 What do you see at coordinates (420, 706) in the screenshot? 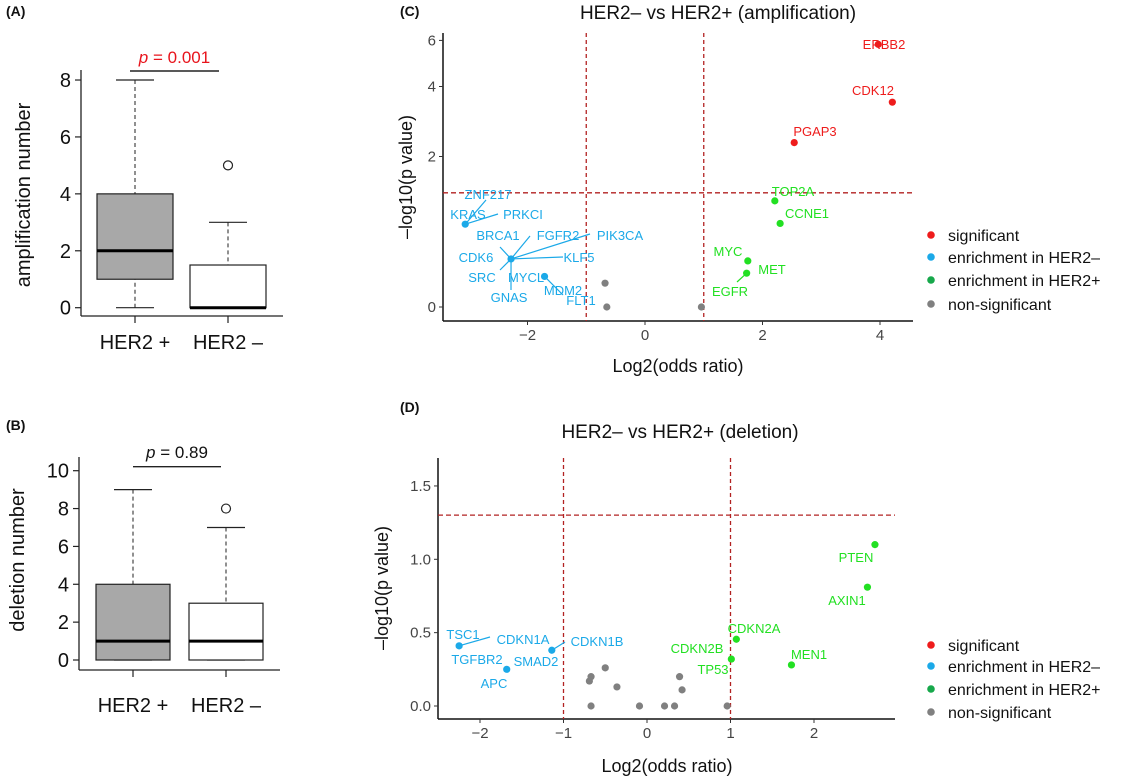
I see `panel-d-y-tick-label: 0.0` at bounding box center [420, 706].